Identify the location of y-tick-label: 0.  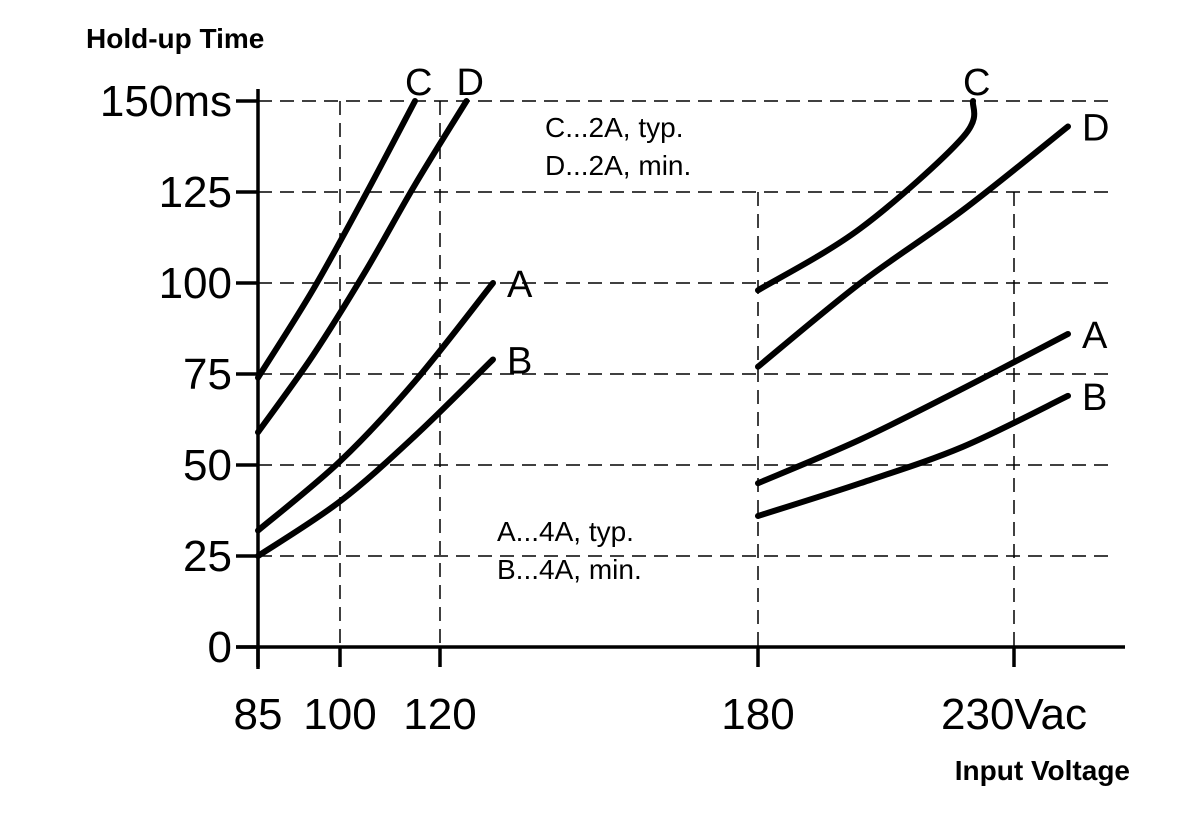
(220, 647).